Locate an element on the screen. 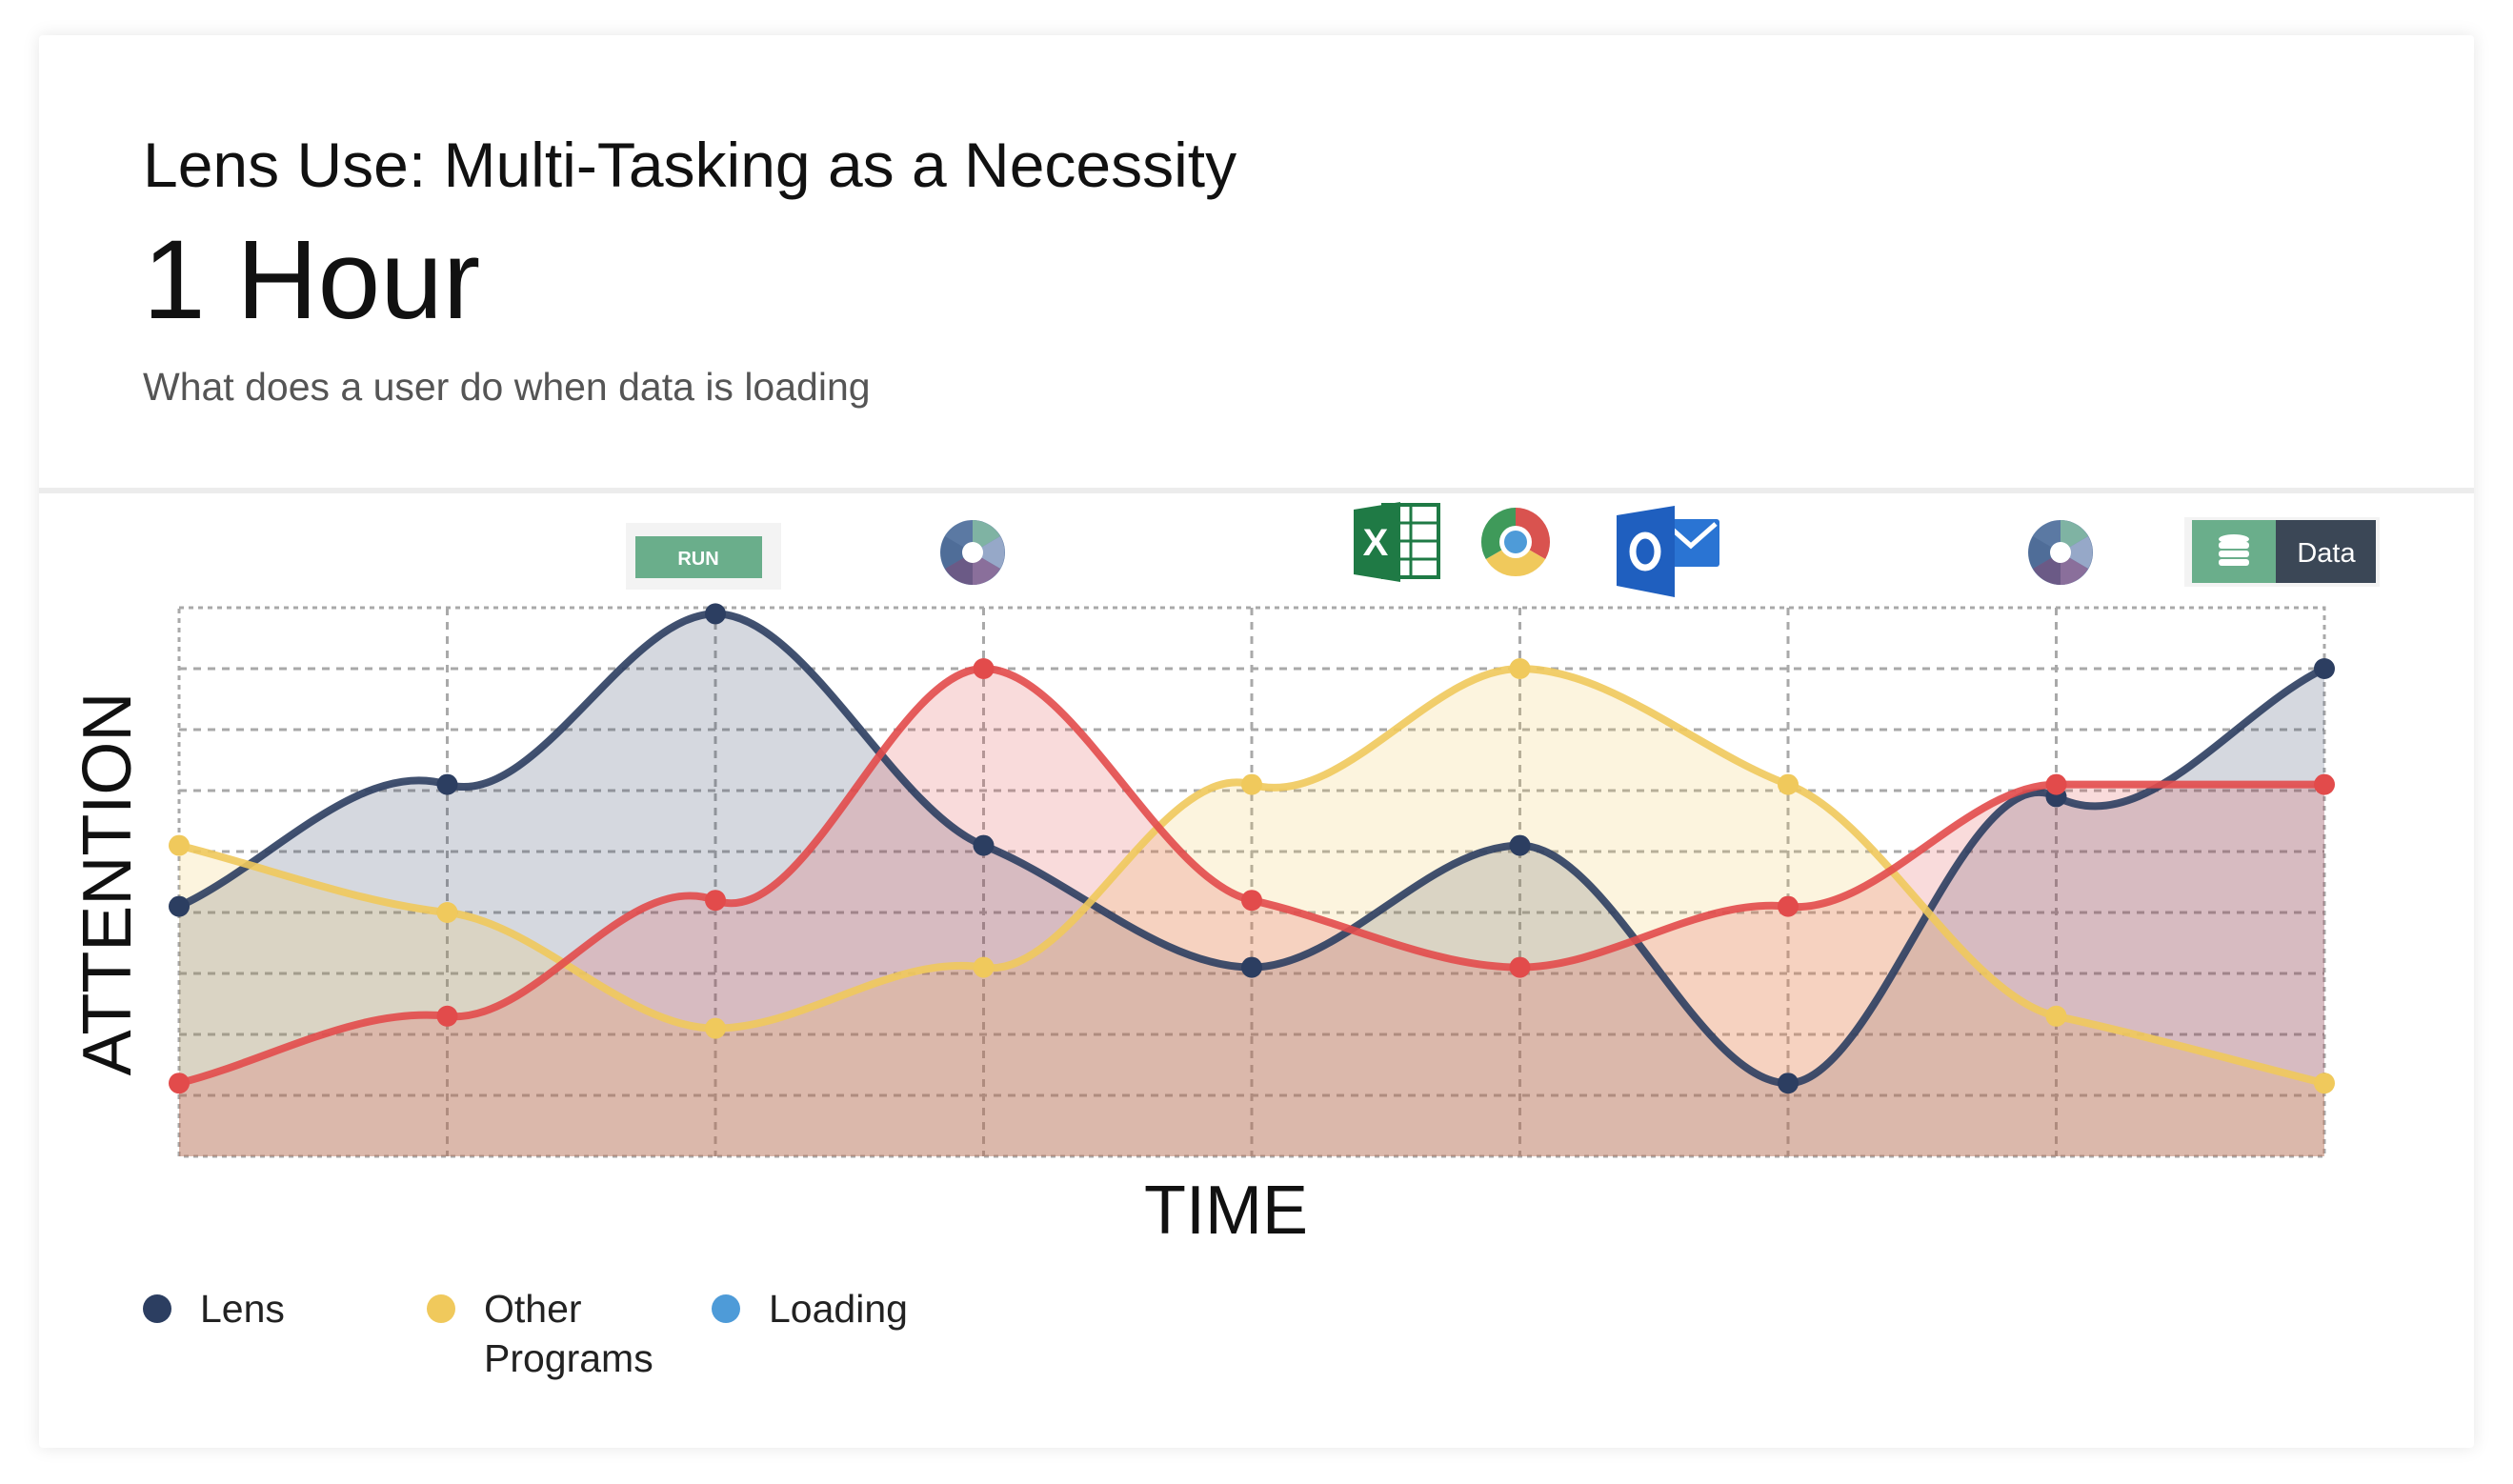  data-button-icon: Data is located at coordinates (2282, 552).